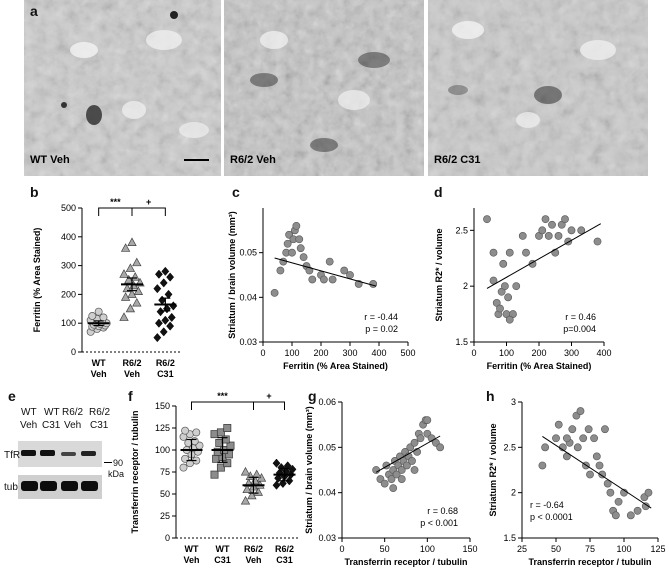  Describe the element at coordinates (37, 280) in the screenshot. I see `y-axis-label: Ferritin (% Area Stained)` at that location.